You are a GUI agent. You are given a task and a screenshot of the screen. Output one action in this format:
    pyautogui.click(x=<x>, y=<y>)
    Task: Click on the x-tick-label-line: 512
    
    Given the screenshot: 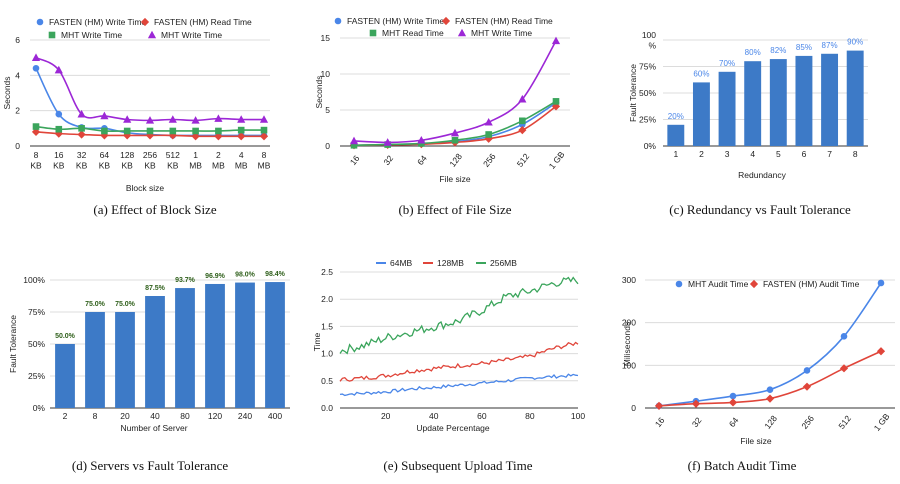 What is the action you would take?
    pyautogui.click(x=173, y=155)
    